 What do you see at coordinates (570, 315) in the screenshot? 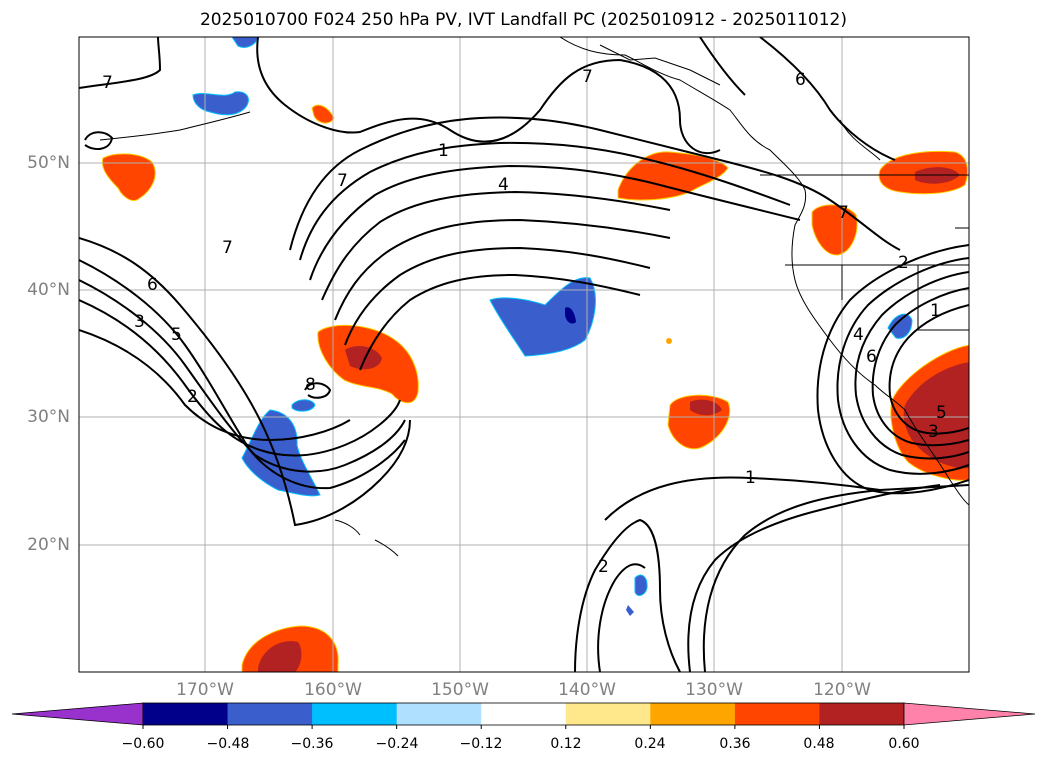
I see `negative-anomaly-core` at bounding box center [570, 315].